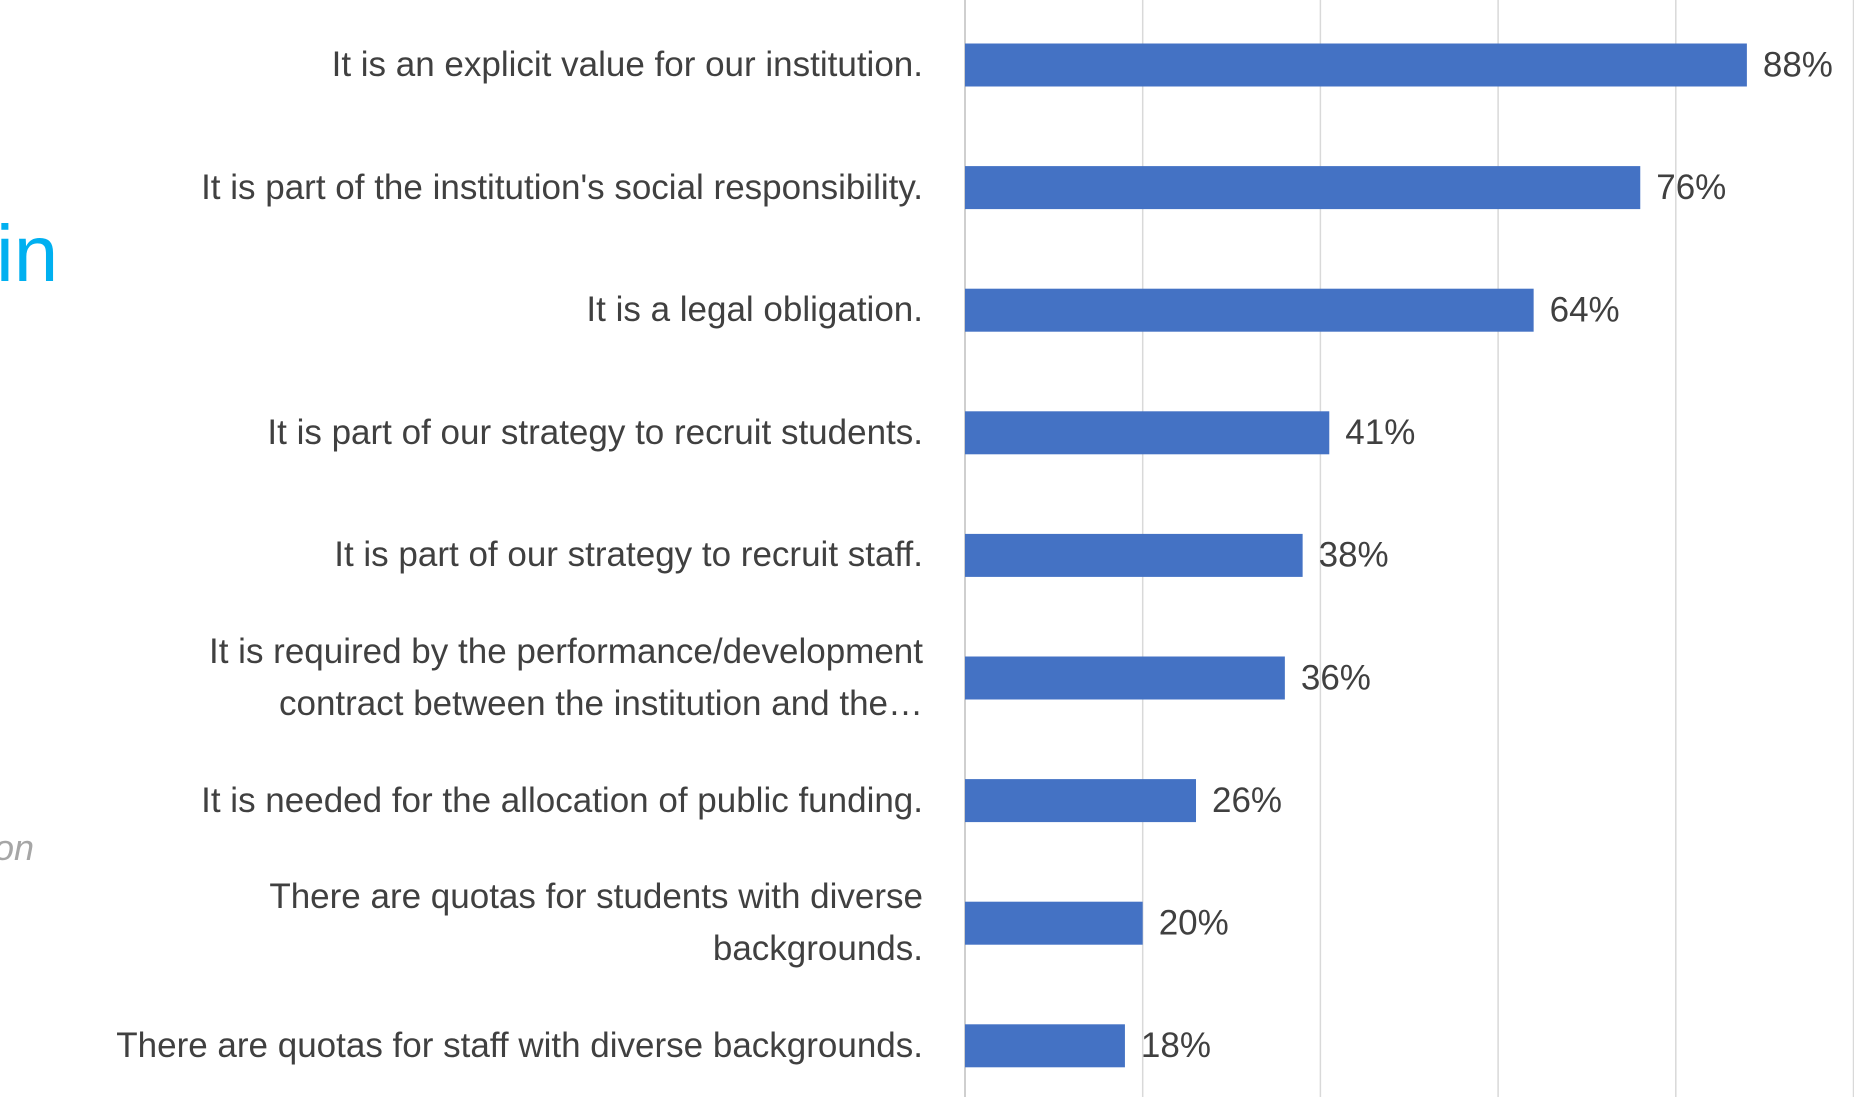 The image size is (1854, 1097). I want to click on value-label: 76%, so click(1691, 187).